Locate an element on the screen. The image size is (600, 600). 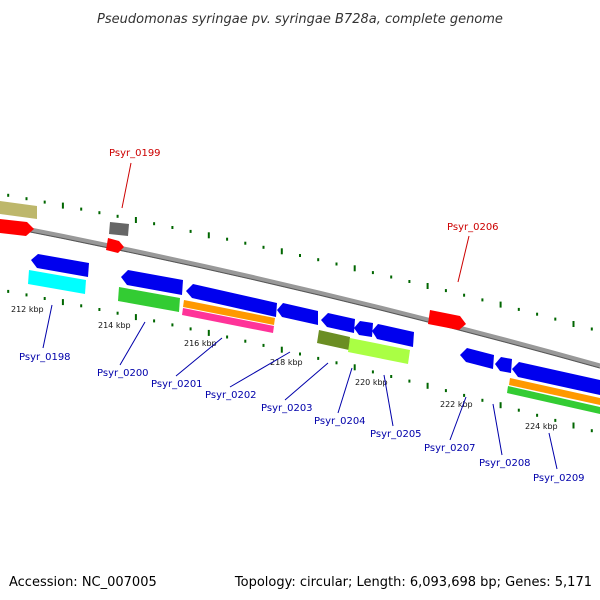
gene-label-psyr-0202: Psyr_0202 is located at coordinates (231, 395).